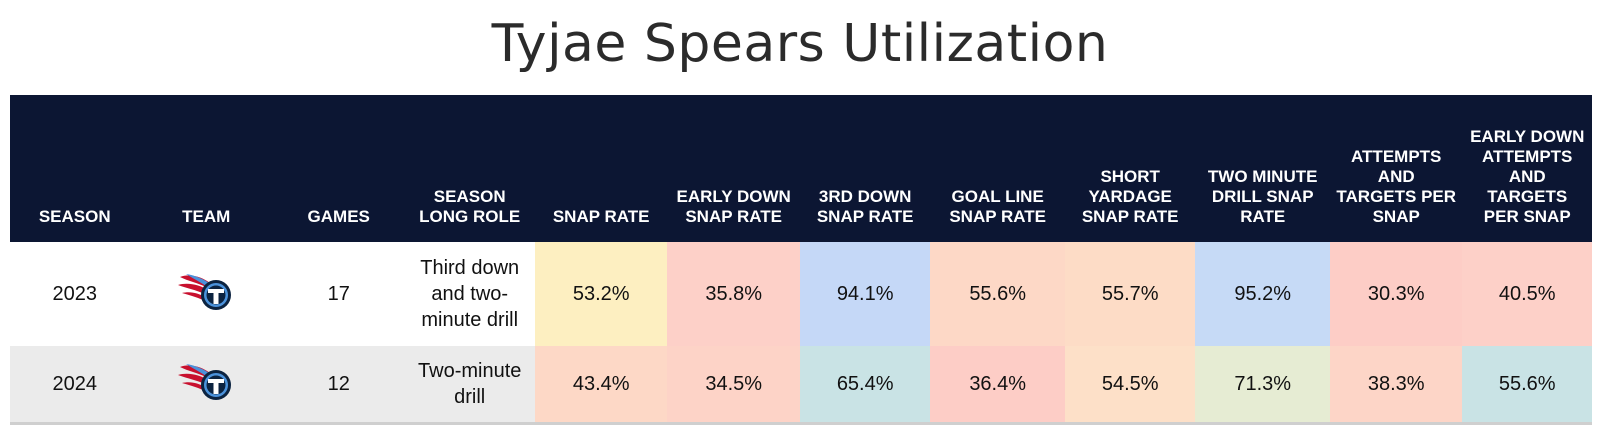 The width and height of the screenshot is (1600, 439). I want to click on early-down-snap-rate-cell: 34.5%, so click(733, 385).